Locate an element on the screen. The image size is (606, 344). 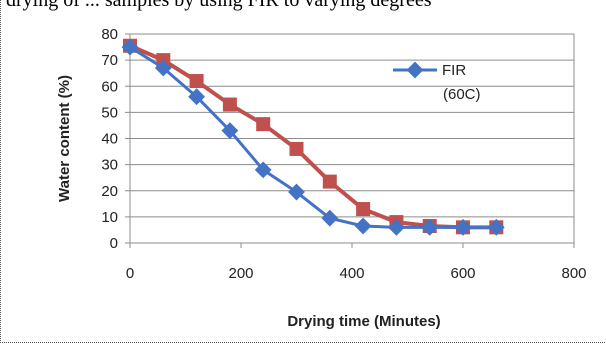
x-tick-label: 600 is located at coordinates (462, 273).